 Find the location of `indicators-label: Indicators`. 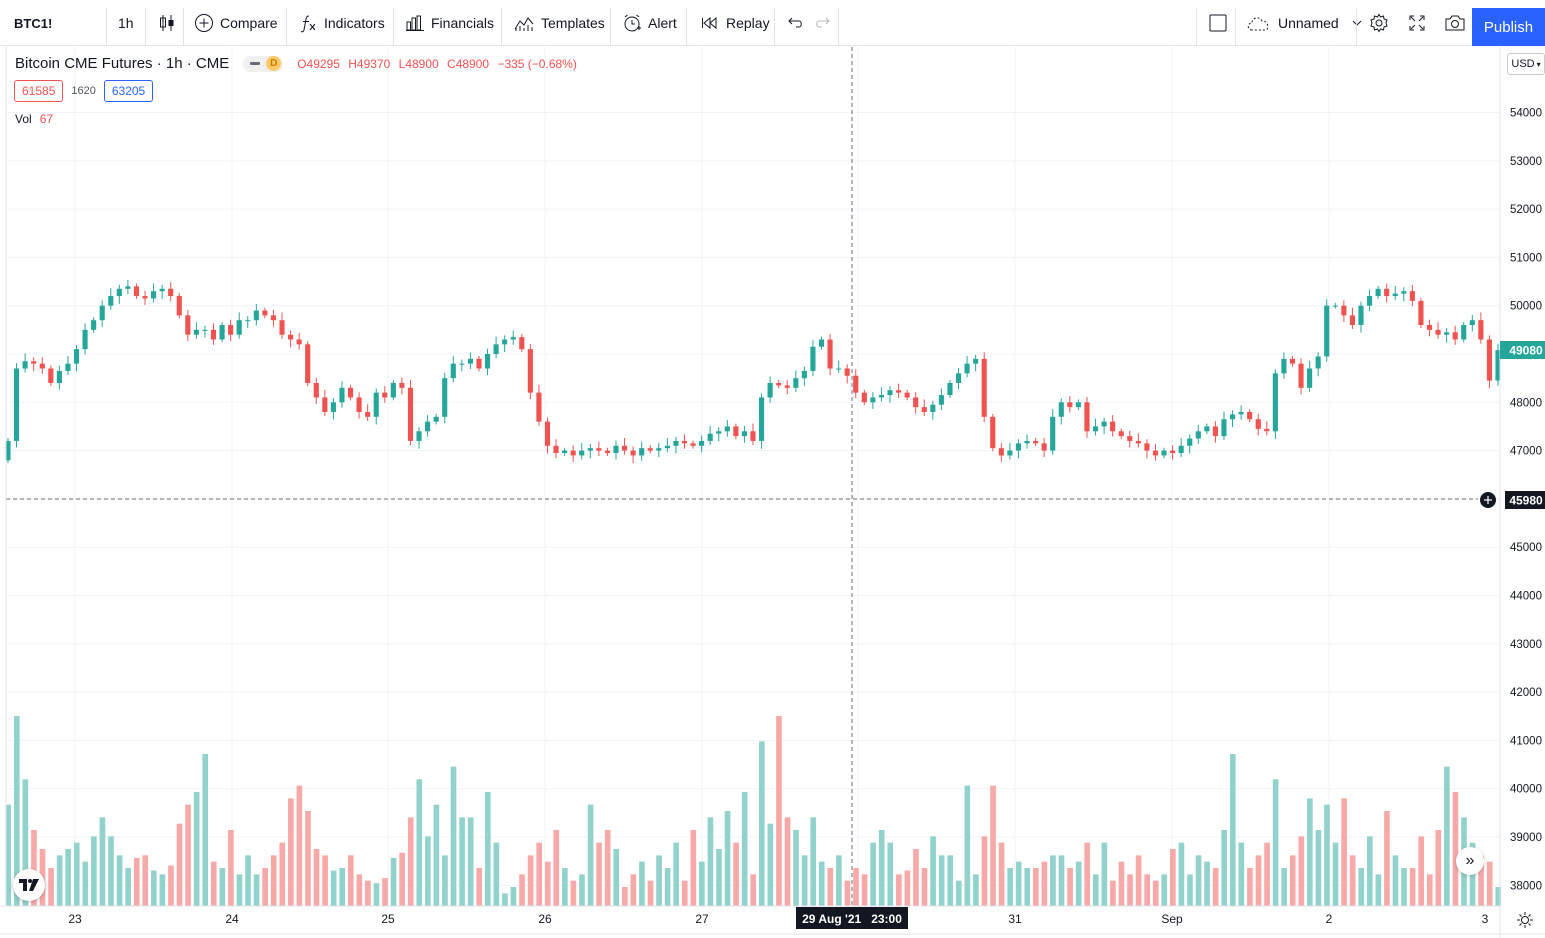

indicators-label: Indicators is located at coordinates (354, 23).